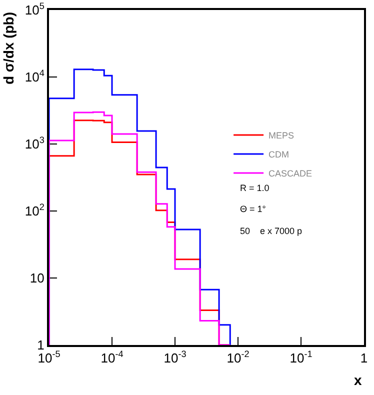 This screenshot has width=374, height=395. I want to click on y-axis-title: d σ/dx (pb), so click(8, 48).